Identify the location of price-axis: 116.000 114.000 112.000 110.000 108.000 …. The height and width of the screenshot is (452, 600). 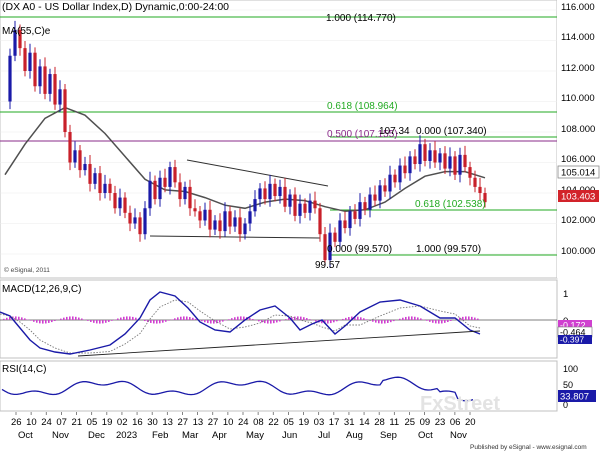
(578, 139).